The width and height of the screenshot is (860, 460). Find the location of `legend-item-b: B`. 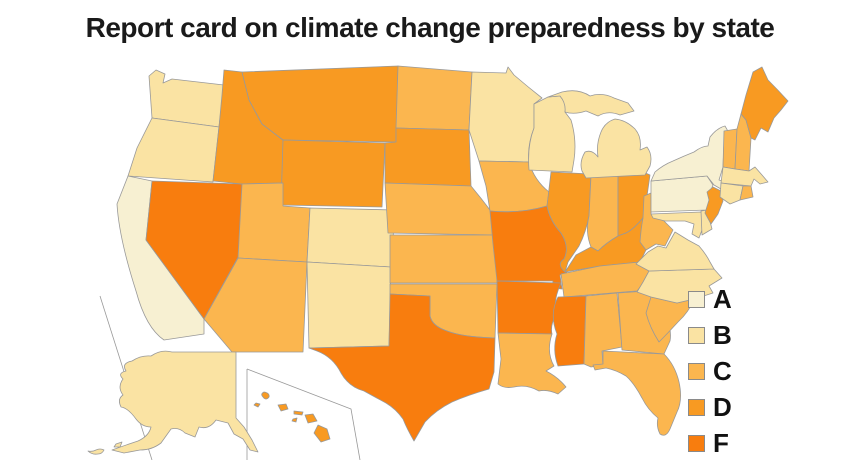

legend-item-b: B is located at coordinates (710, 335).